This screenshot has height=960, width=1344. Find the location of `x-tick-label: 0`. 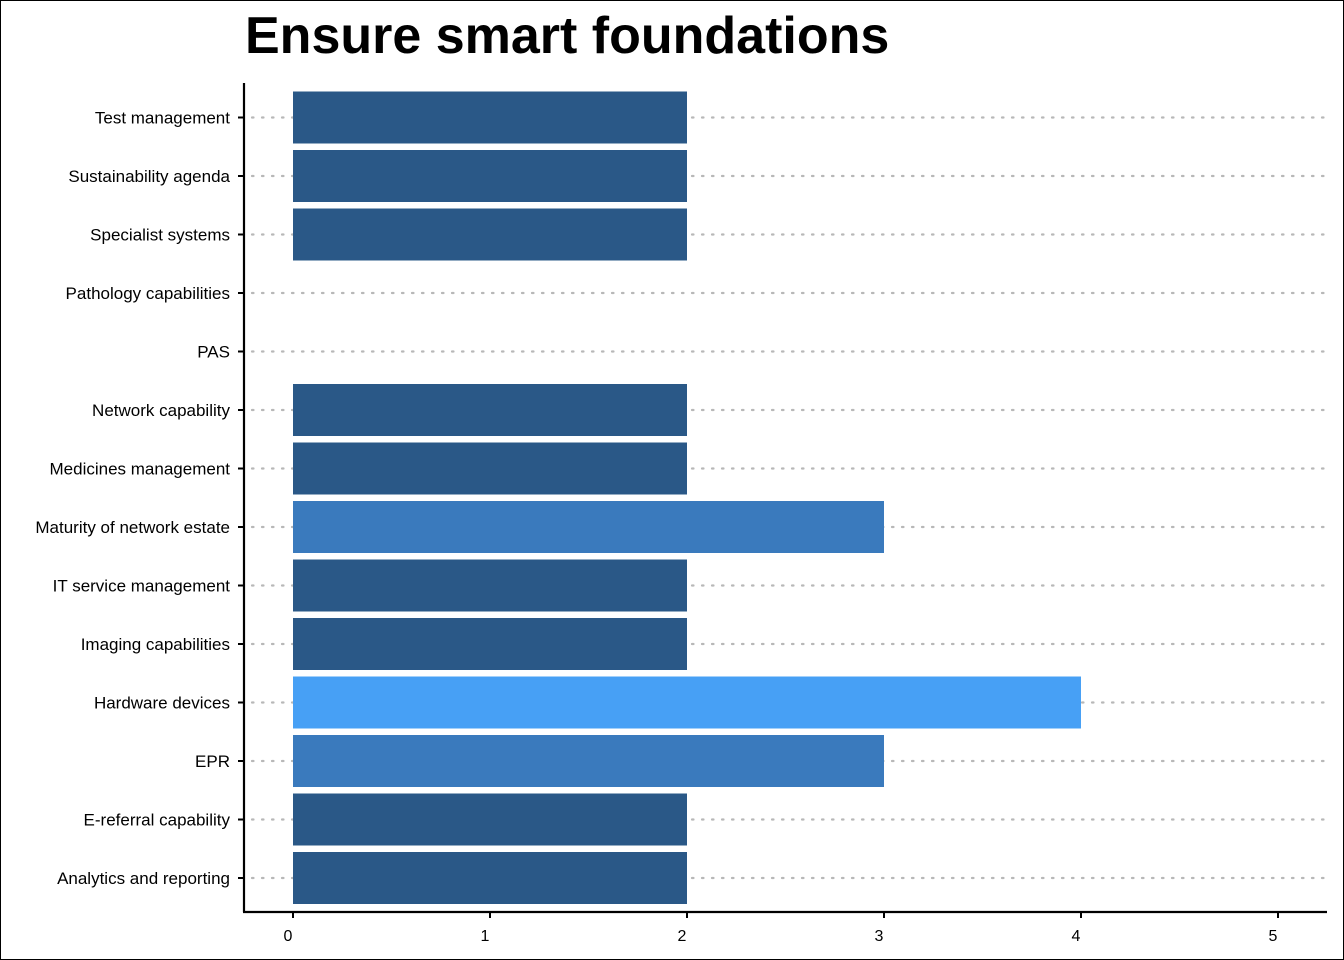

x-tick-label: 0 is located at coordinates (288, 936).